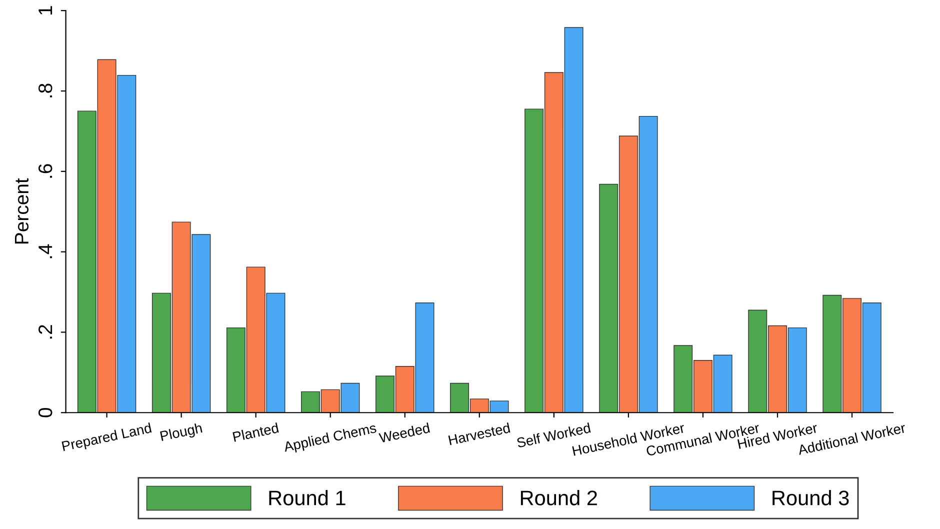 This screenshot has height=529, width=940. I want to click on x-tick-label: Plough, so click(181, 433).